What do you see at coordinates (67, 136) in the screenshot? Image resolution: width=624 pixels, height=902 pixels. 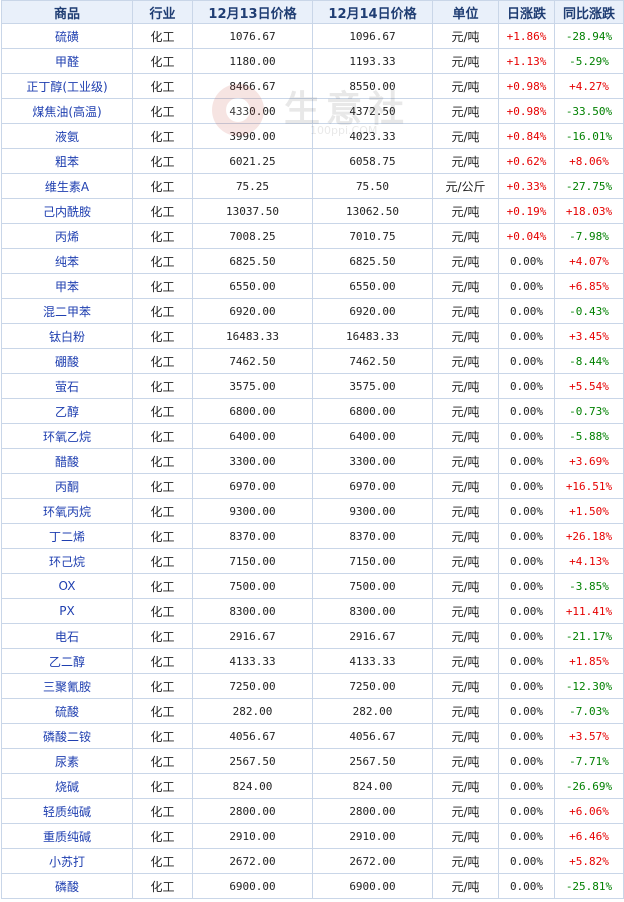 I see `commodity-name: 液氨` at bounding box center [67, 136].